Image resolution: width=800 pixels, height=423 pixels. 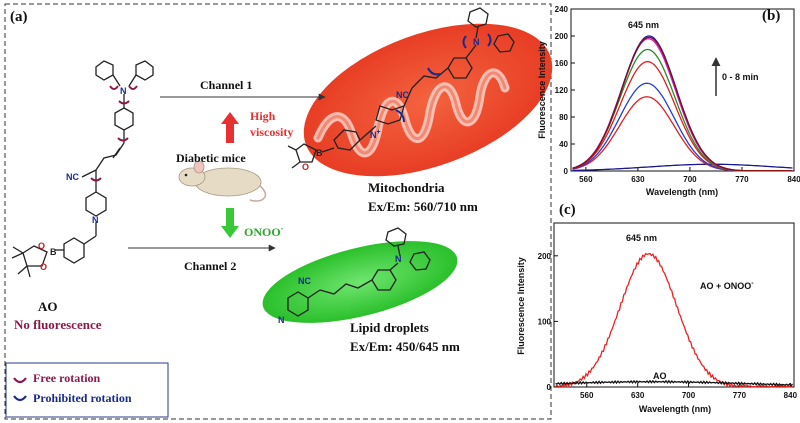 I want to click on panel-c-label: (c), so click(x=567, y=210).